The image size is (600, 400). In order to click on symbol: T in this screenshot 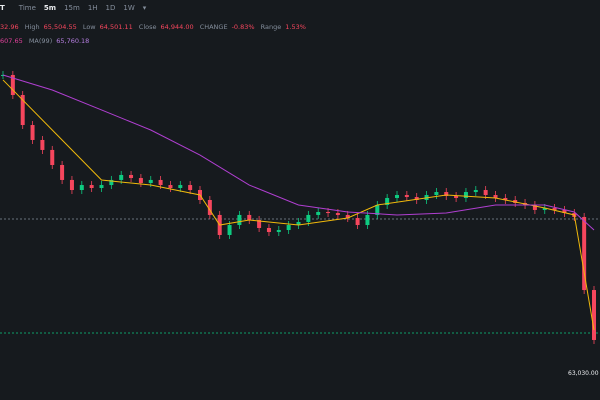, I will do `click(2, 8)`.